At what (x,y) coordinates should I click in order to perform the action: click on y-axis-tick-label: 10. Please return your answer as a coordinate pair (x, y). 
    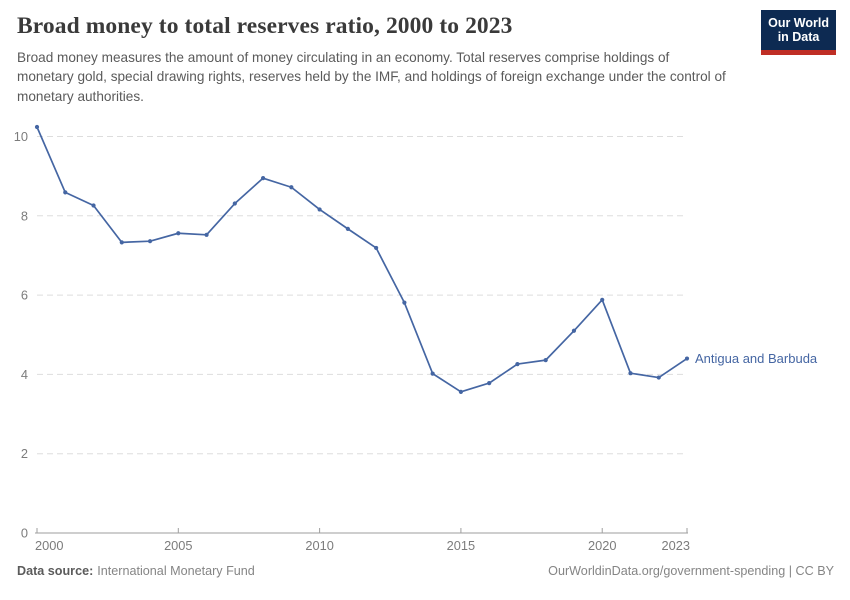
    Looking at the image, I should click on (21, 136).